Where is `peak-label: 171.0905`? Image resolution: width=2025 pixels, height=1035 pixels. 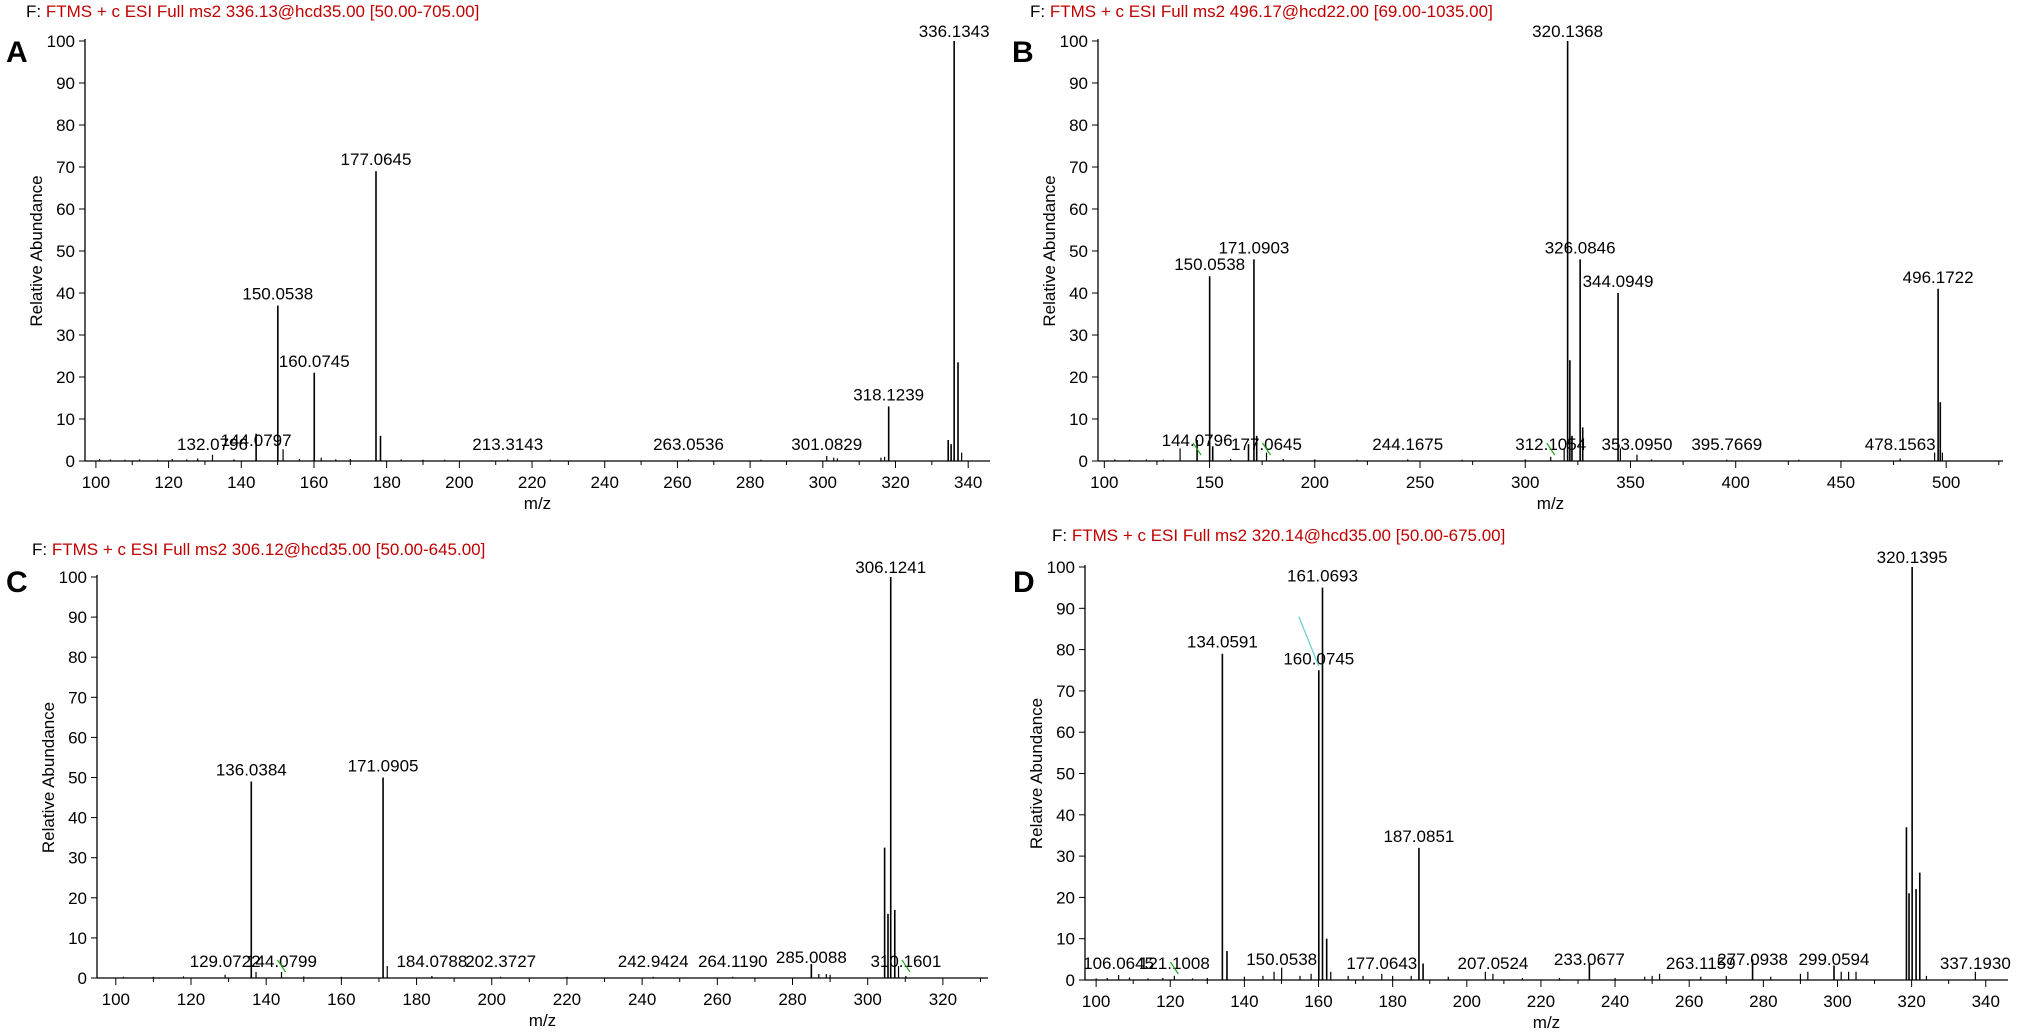
peak-label: 171.0905 is located at coordinates (383, 766).